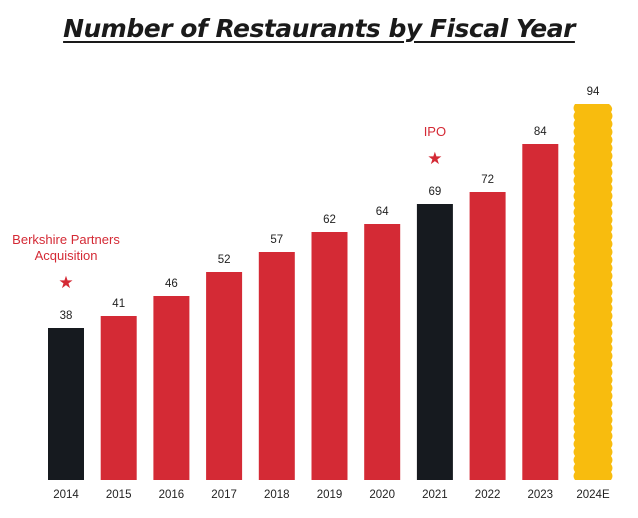  I want to click on x-tick-2022: 2022, so click(488, 495).